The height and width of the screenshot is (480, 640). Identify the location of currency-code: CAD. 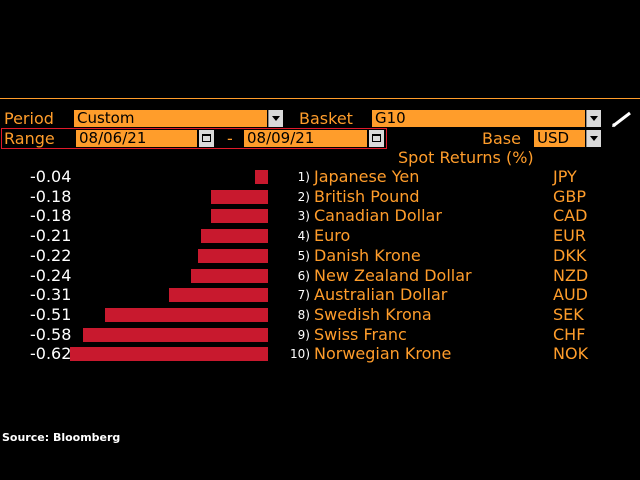
(570, 215).